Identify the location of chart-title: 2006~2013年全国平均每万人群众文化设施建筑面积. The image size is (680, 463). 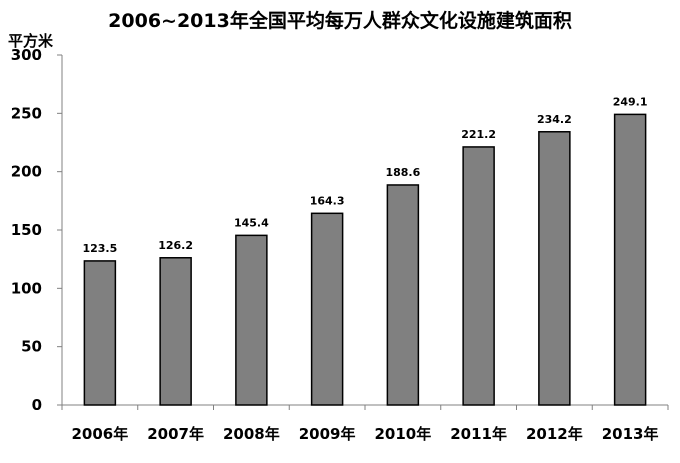
(340, 20).